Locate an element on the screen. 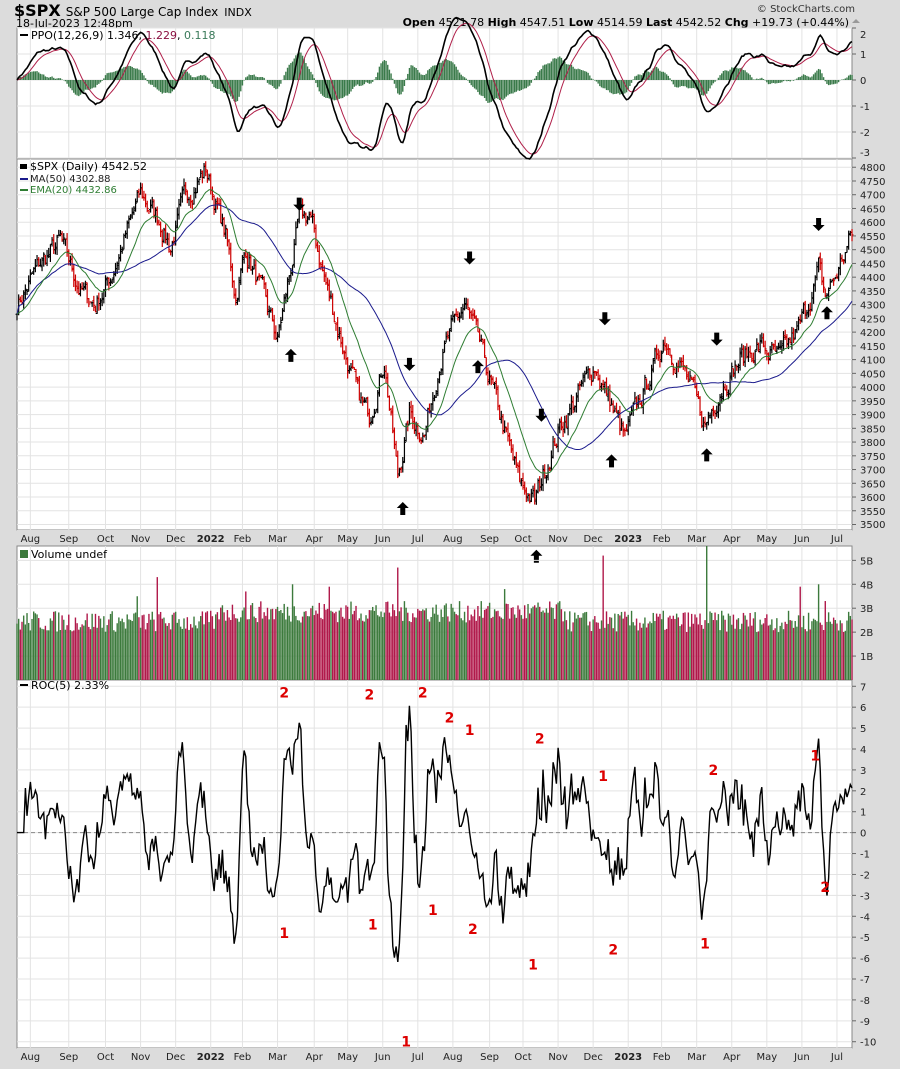  collapse-icon is located at coordinates (856, 21).